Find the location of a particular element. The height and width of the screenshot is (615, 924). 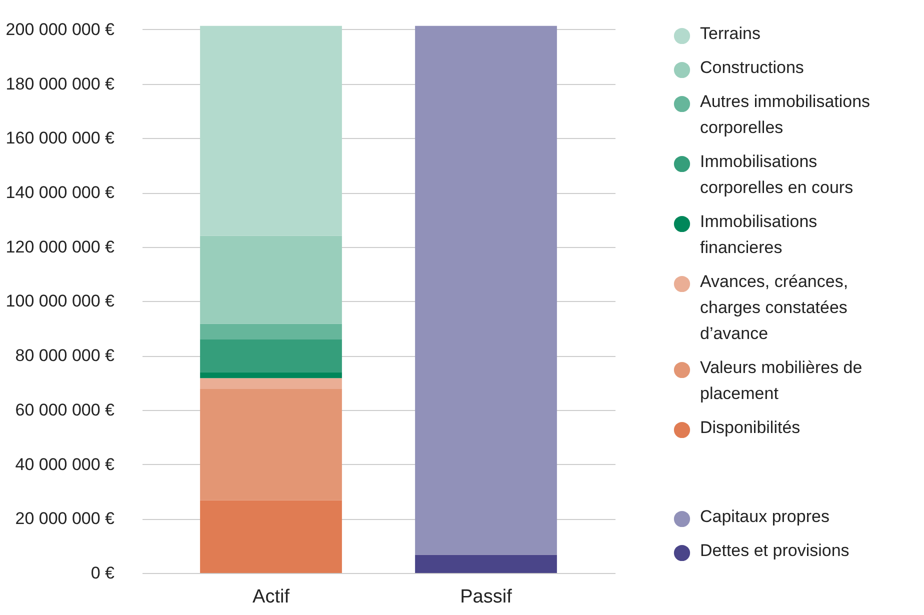

legend-label: Immobilisations corporelles en cours is located at coordinates (777, 174).